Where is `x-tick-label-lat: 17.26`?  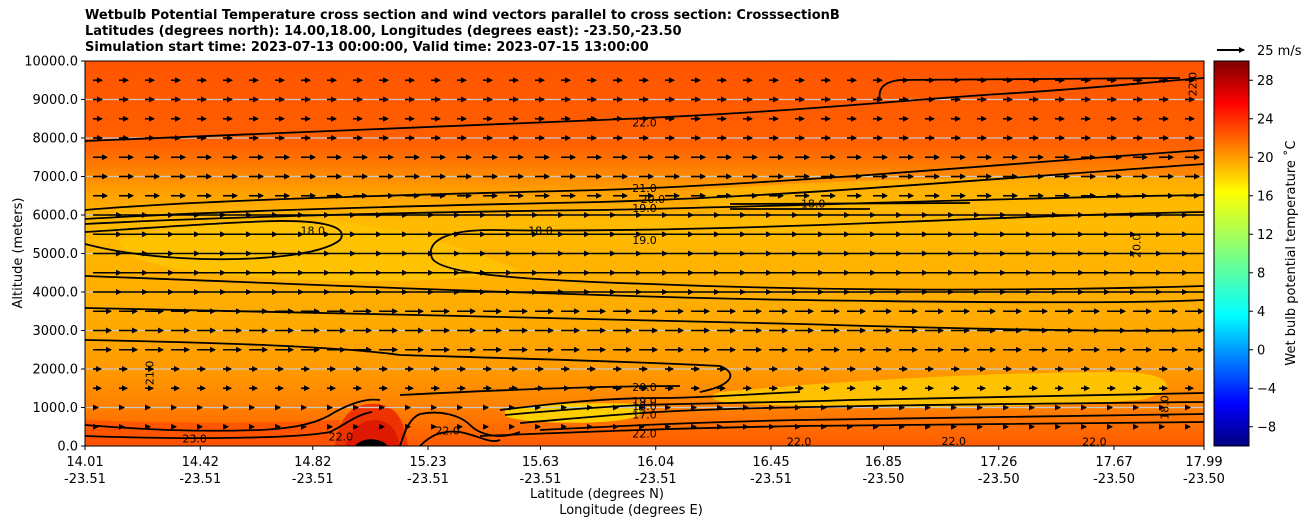 x-tick-label-lat: 17.26 is located at coordinates (998, 462).